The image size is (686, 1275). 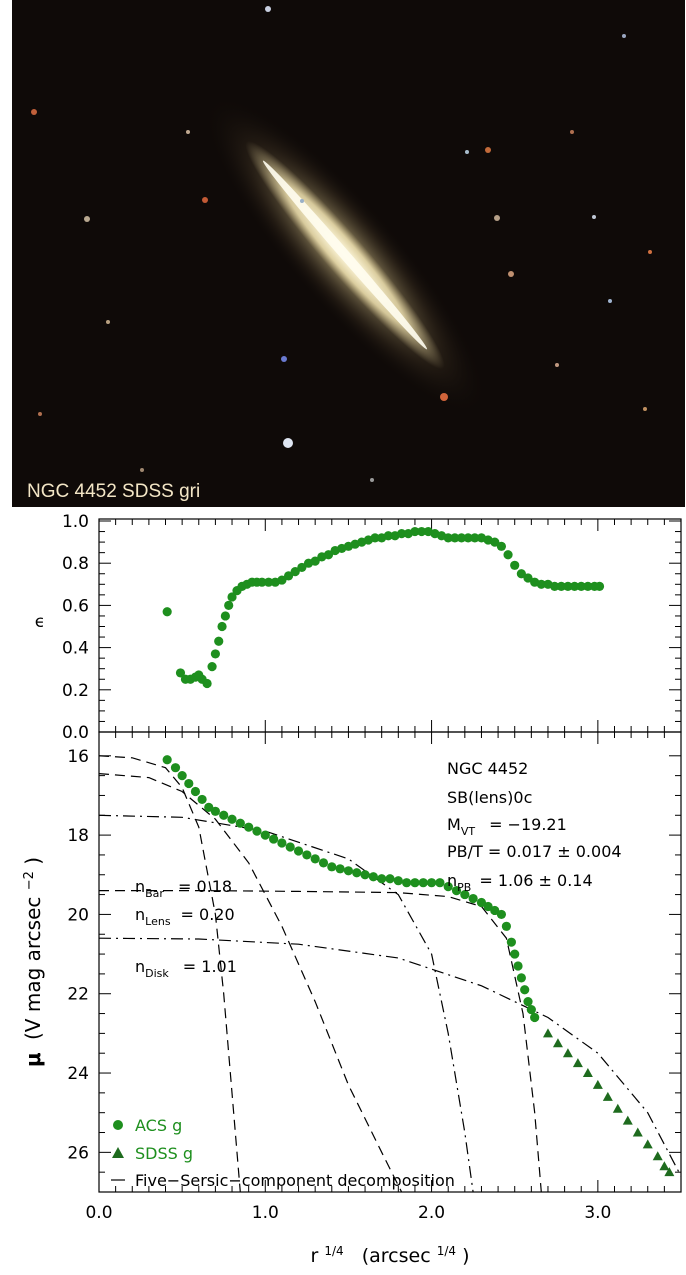 I want to click on legend-fit-label: Five−Sersic−component decomposition, so click(x=295, y=1180).